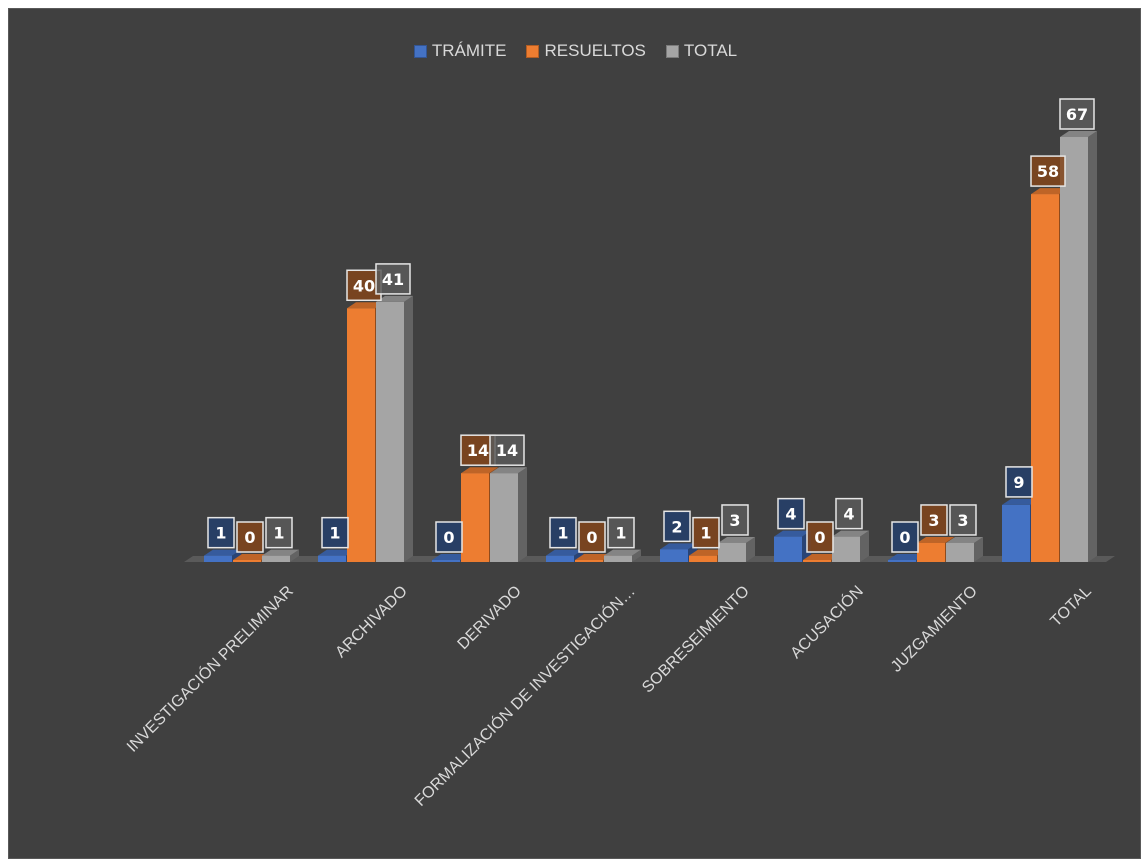 This screenshot has height=867, width=1147. I want to click on category-label-acusacion: ACUSACIÓN, so click(826, 621).